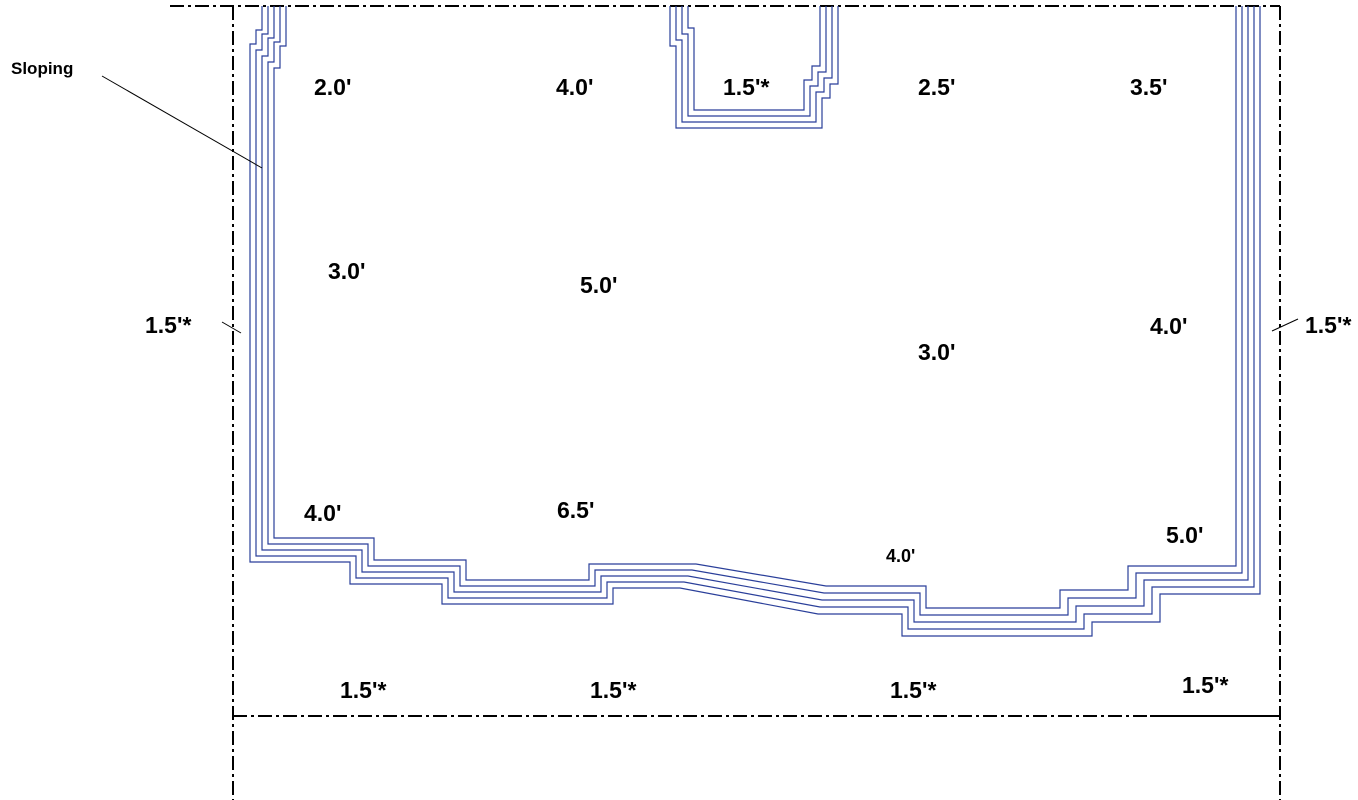 The image size is (1358, 800). I want to click on right-side-leader, so click(1285, 325).